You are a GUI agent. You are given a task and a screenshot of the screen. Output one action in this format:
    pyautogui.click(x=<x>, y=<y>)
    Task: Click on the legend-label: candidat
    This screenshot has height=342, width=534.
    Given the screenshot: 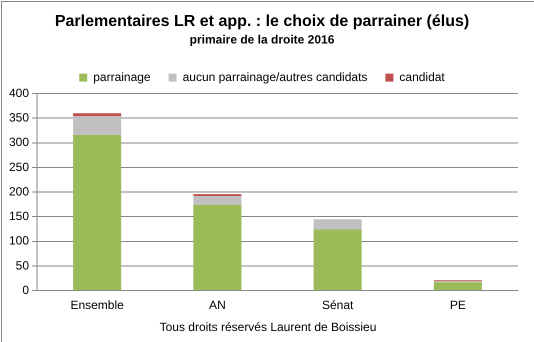 What is the action you would take?
    pyautogui.click(x=422, y=77)
    